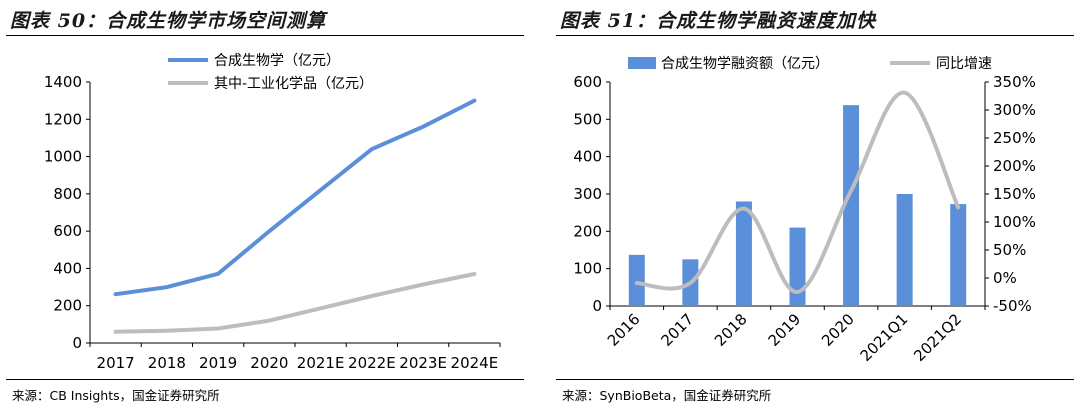  I want to click on y2-tick-label: 350%, so click(1014, 82).